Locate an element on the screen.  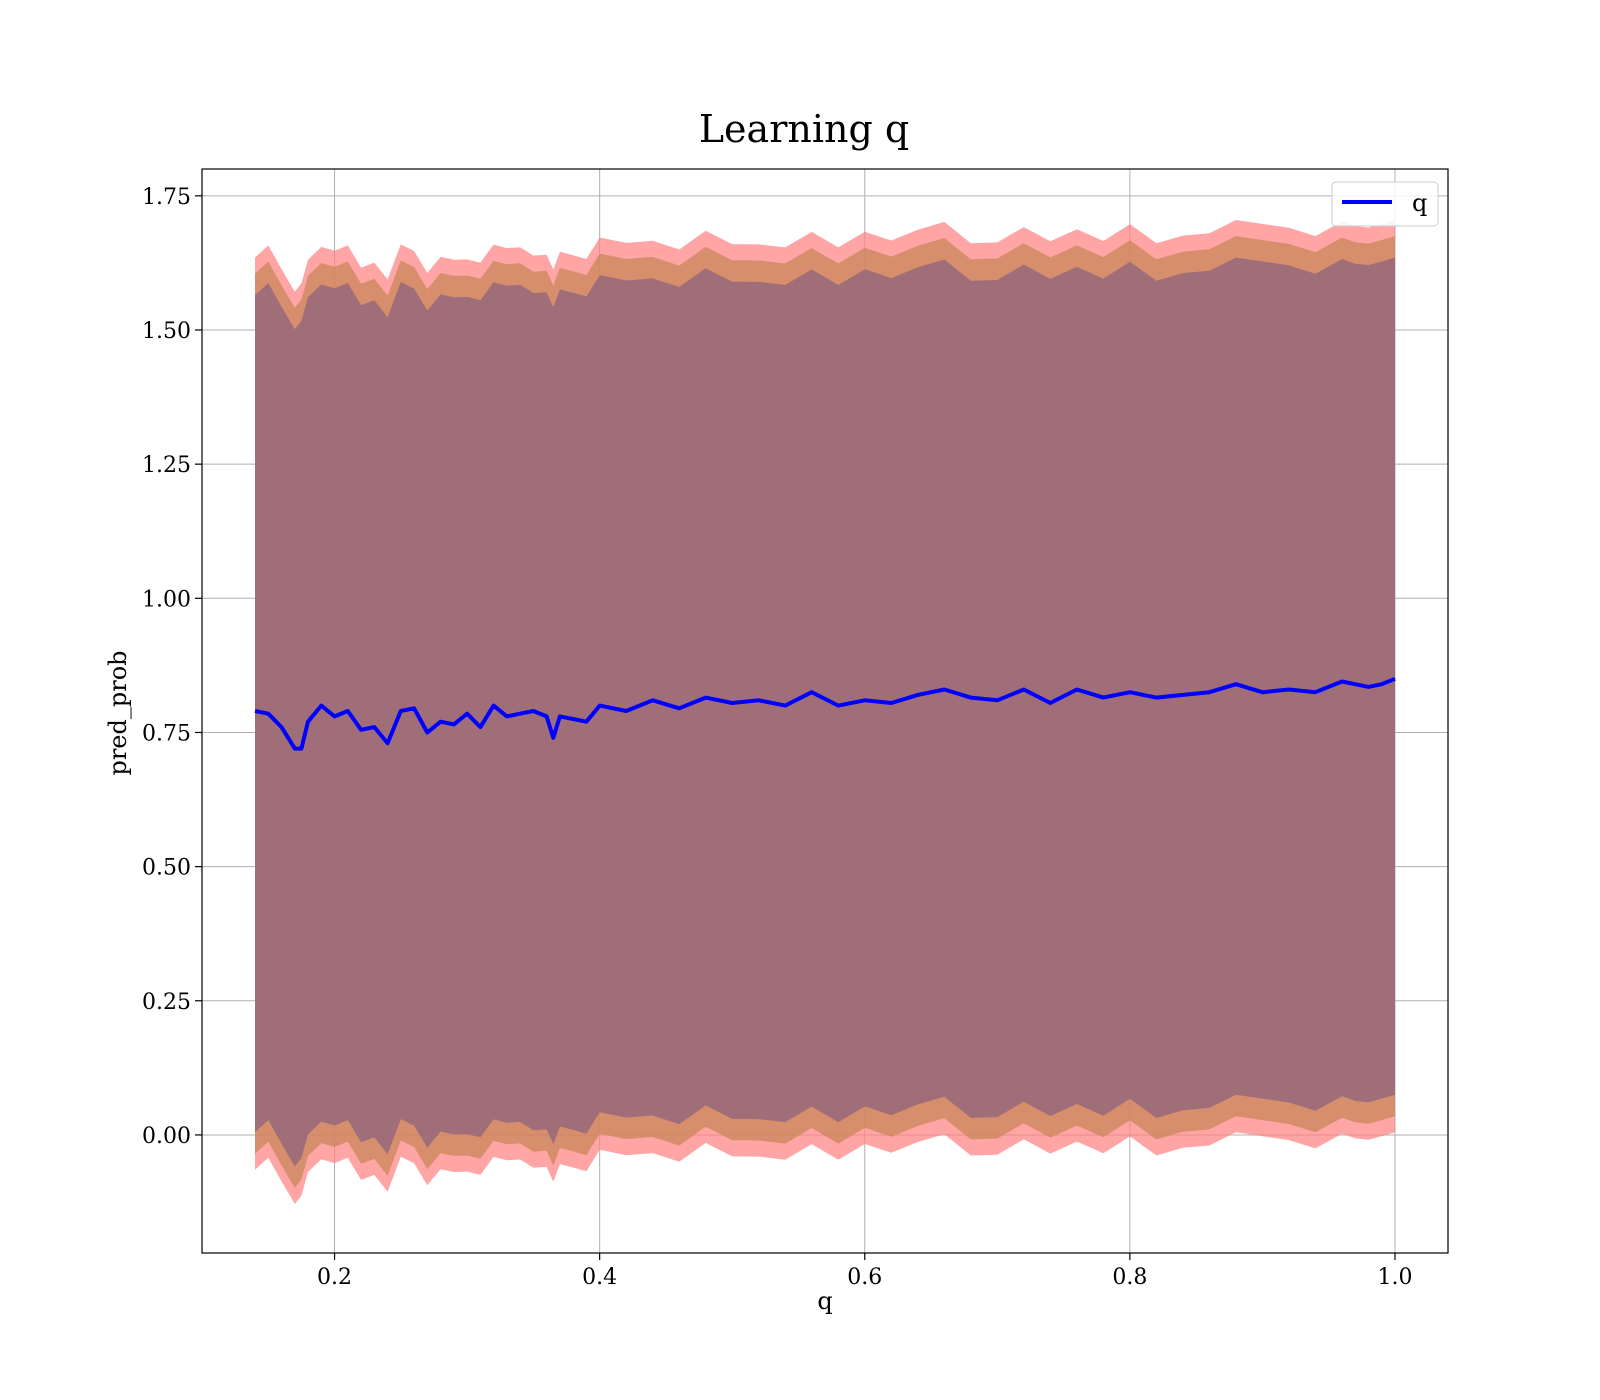
line-layer is located at coordinates (825, 713).